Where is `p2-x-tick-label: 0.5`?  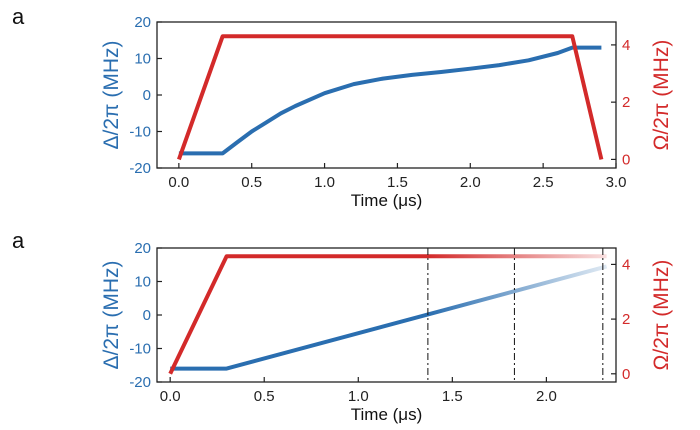 p2-x-tick-label: 0.5 is located at coordinates (264, 396).